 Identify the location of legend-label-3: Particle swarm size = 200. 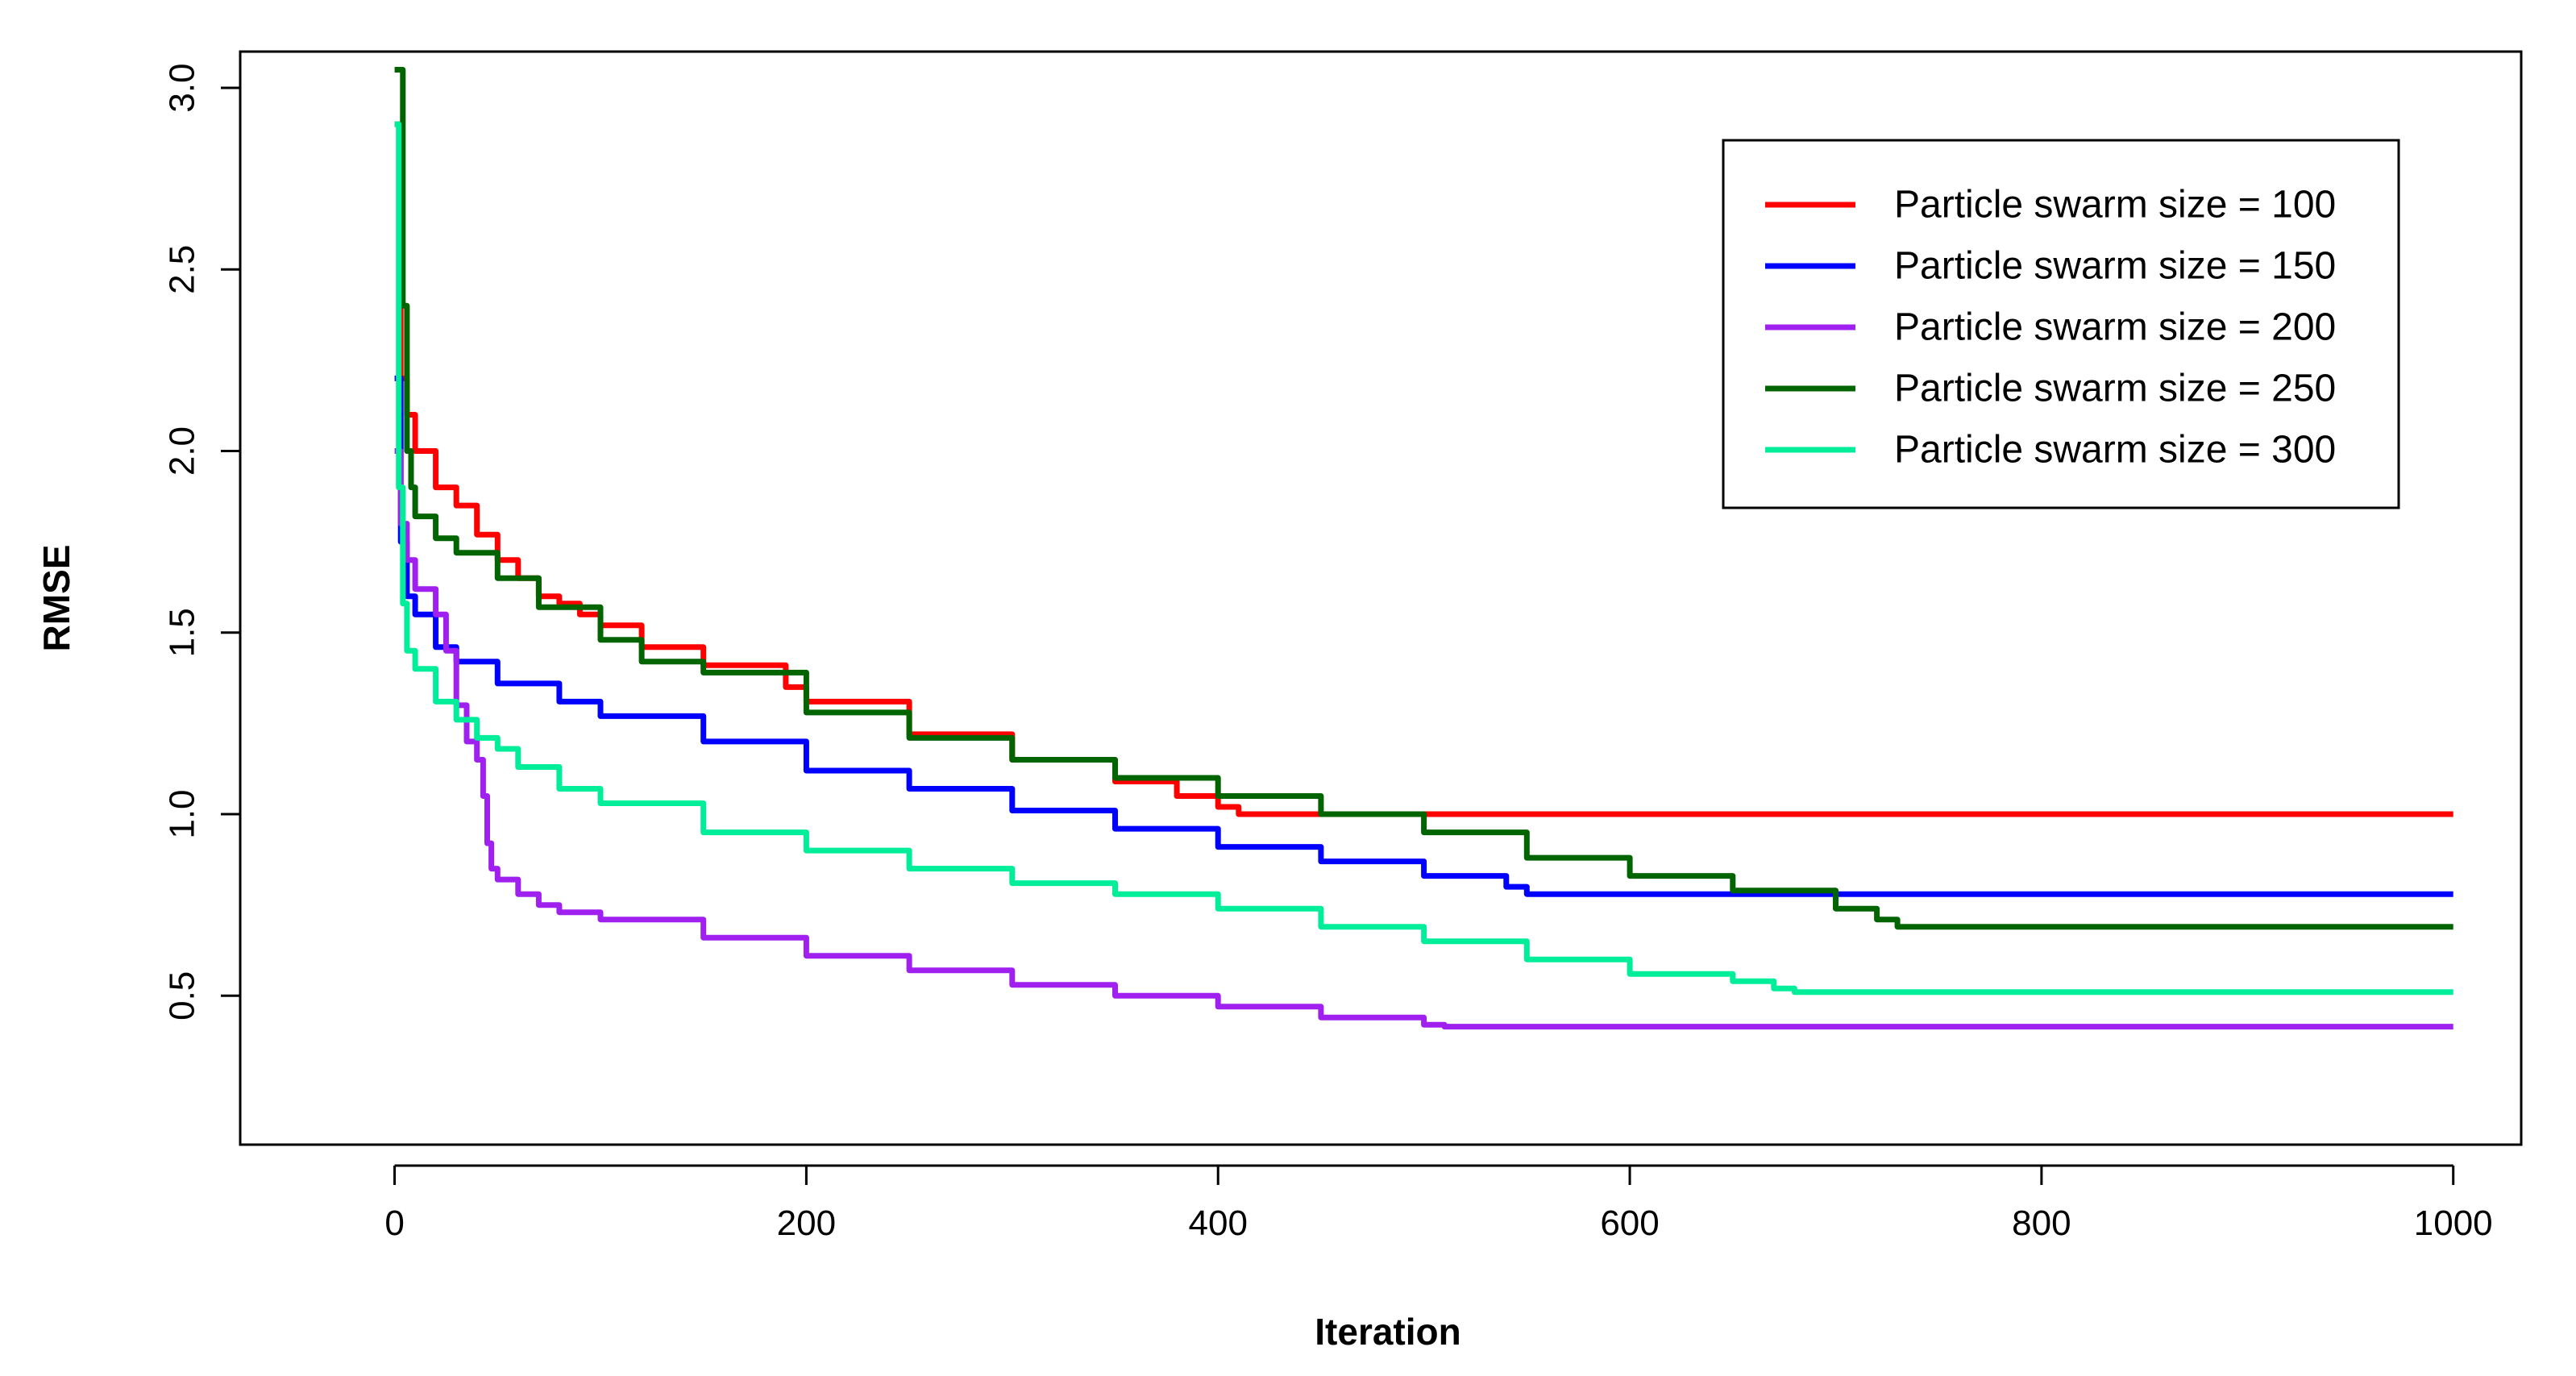
(2115, 327).